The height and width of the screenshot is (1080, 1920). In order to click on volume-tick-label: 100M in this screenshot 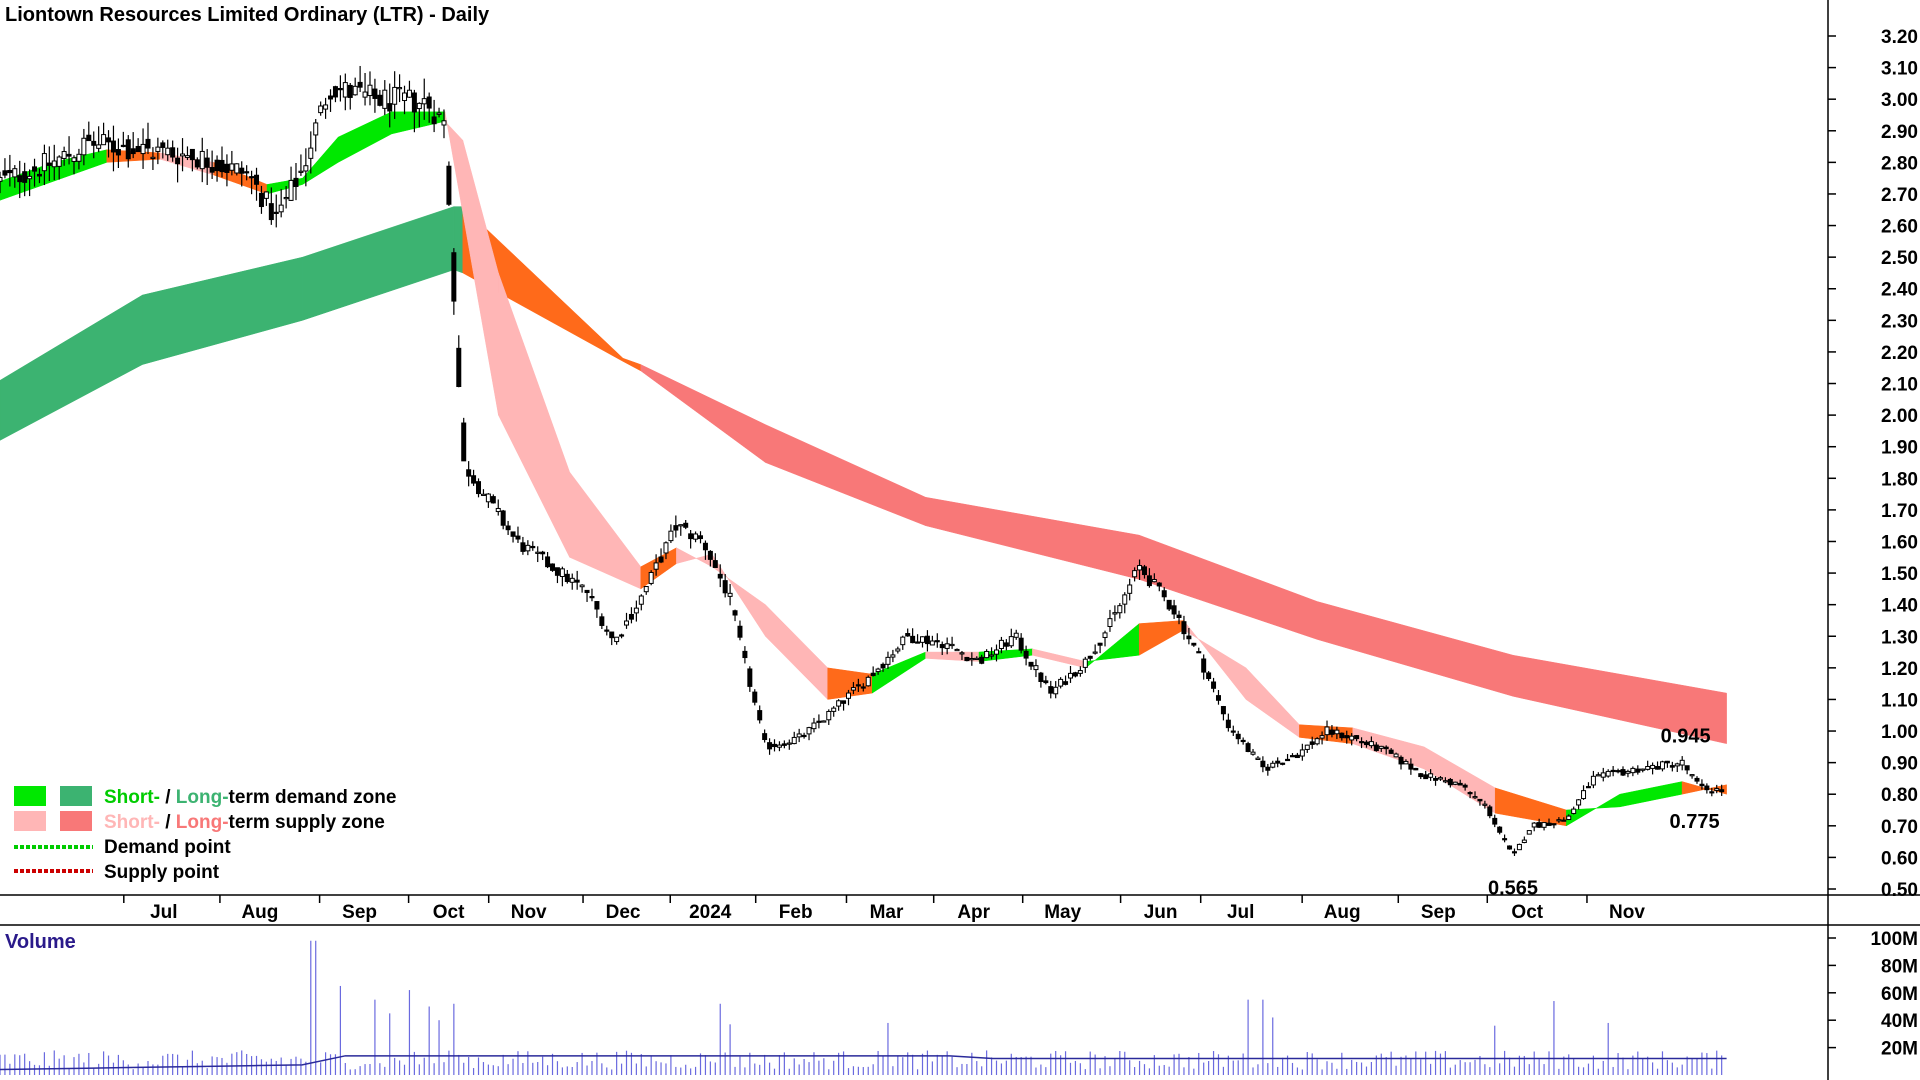, I will do `click(1894, 939)`.